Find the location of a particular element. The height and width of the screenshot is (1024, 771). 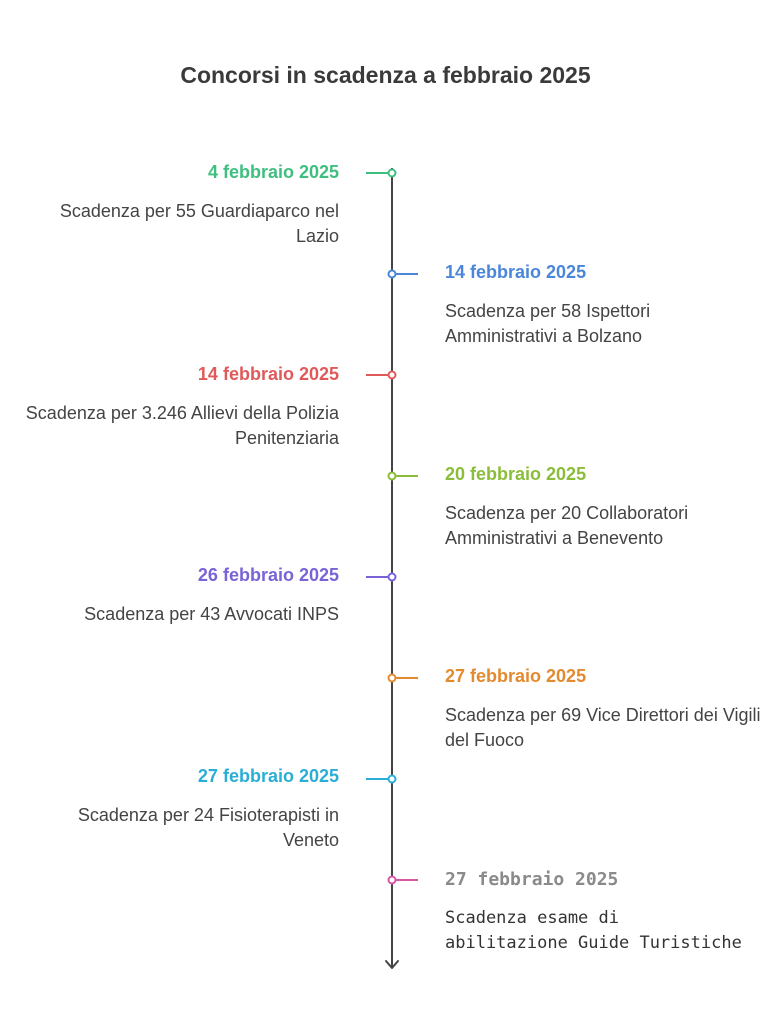

event-date: 20 febbraio 2025 is located at coordinates (516, 474).